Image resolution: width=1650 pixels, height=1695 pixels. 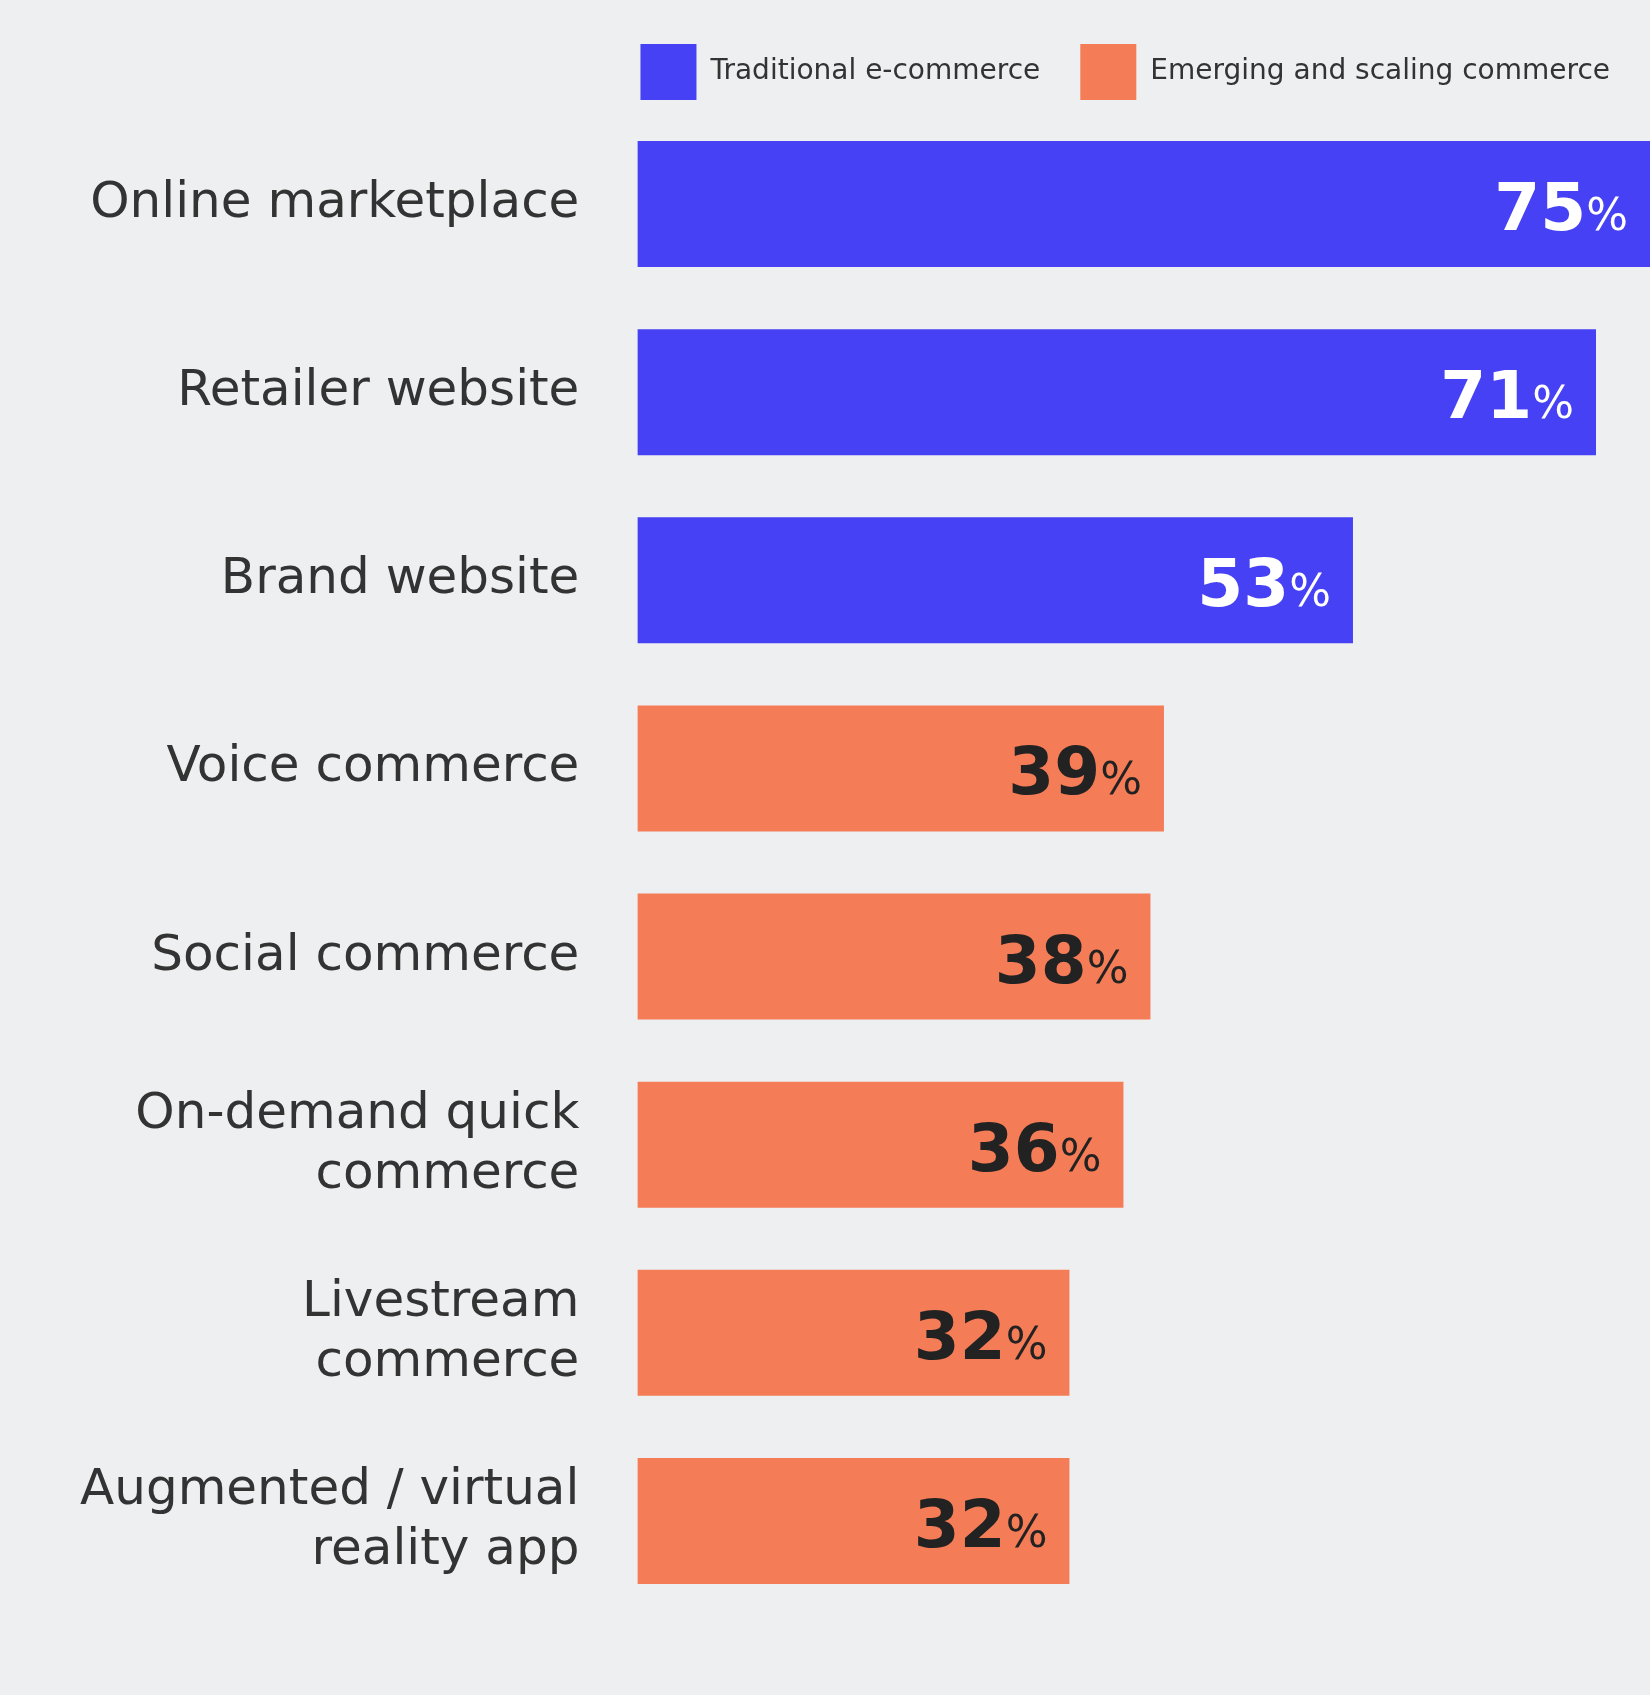 I want to click on data-label: 75%, so click(x=1561, y=208).